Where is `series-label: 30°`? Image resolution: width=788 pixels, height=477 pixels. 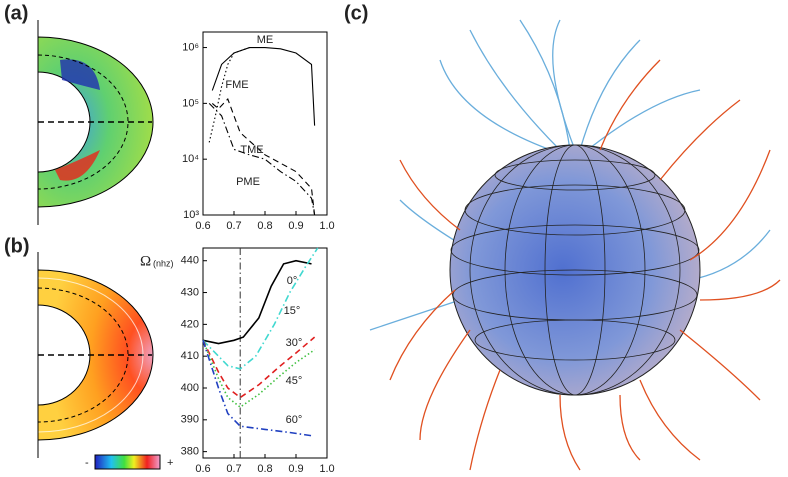
series-label: 30° is located at coordinates (294, 343).